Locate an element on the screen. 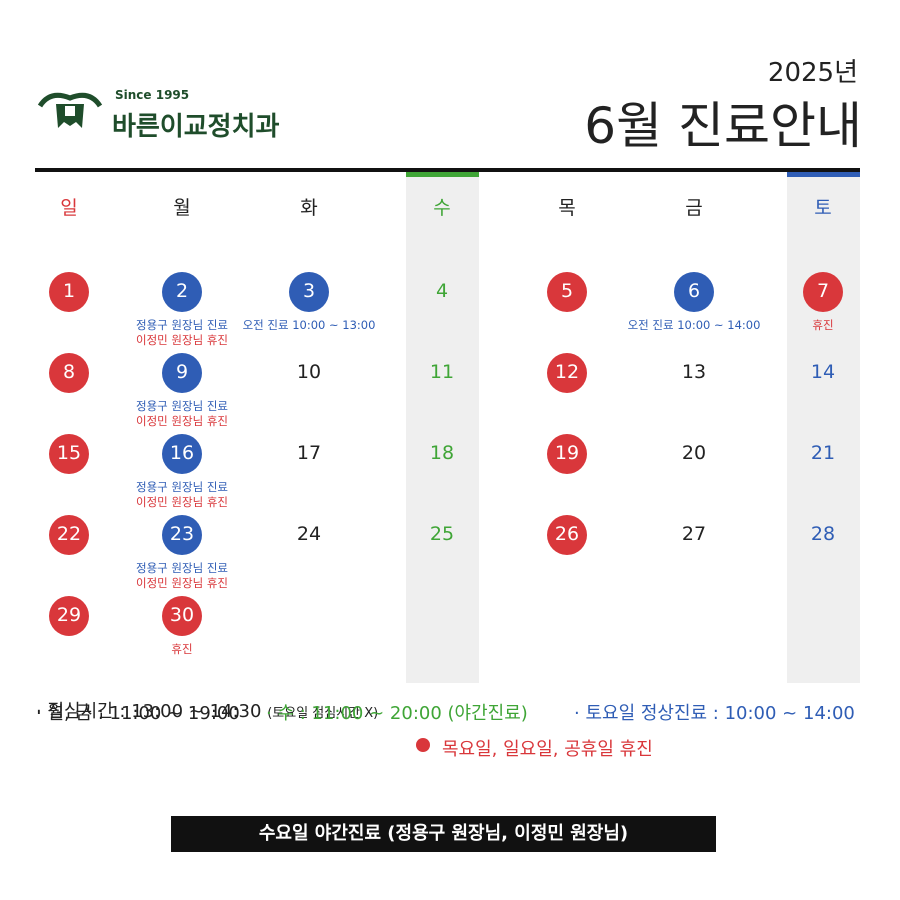  day-number: 13 is located at coordinates (694, 372).